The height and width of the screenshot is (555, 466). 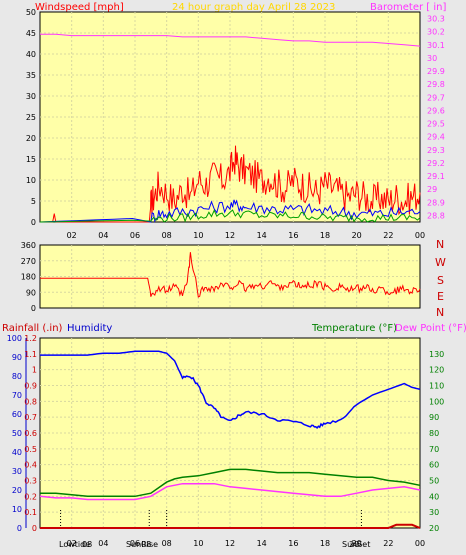 I want to click on baro-y-tick-14: 30.2, so click(x=436, y=32).